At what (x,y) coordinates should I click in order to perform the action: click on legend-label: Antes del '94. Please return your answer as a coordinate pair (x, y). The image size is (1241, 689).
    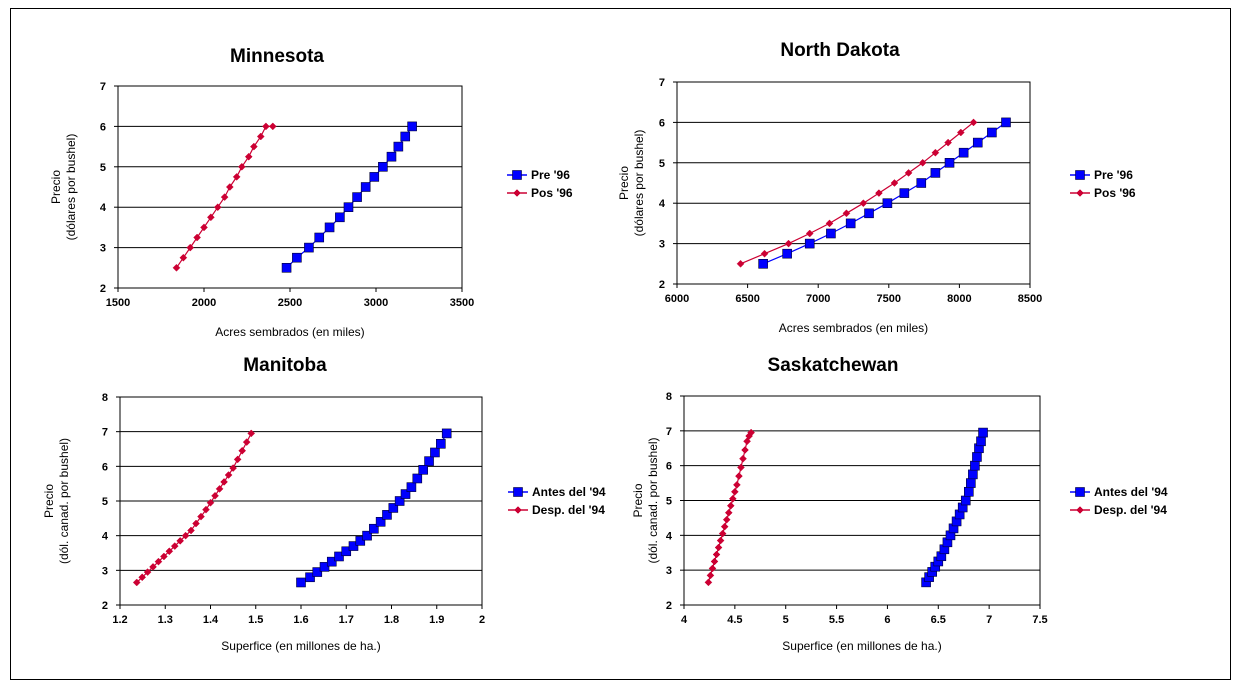
    Looking at the image, I should click on (569, 492).